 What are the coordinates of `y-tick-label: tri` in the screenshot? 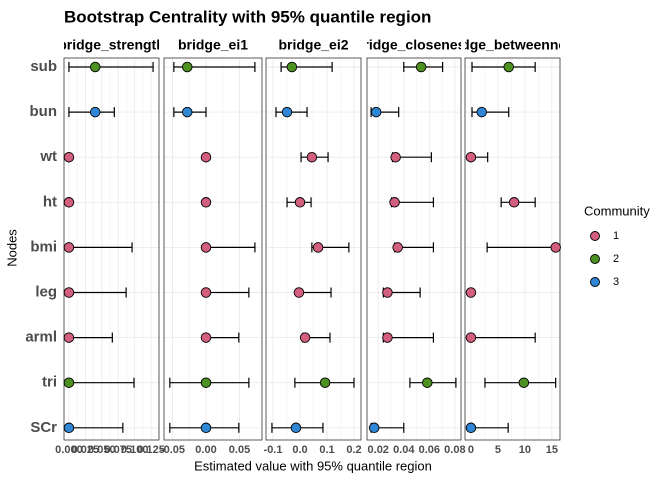 It's located at (49, 382).